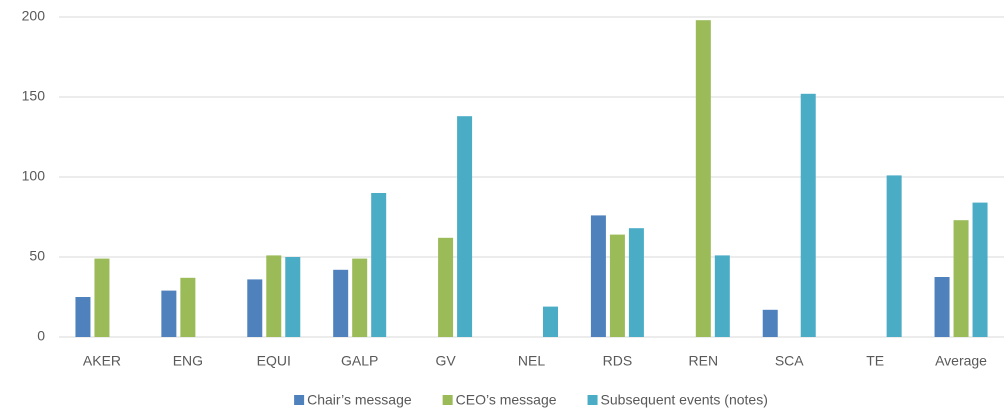  I want to click on y-tick-label: 0, so click(41, 336).